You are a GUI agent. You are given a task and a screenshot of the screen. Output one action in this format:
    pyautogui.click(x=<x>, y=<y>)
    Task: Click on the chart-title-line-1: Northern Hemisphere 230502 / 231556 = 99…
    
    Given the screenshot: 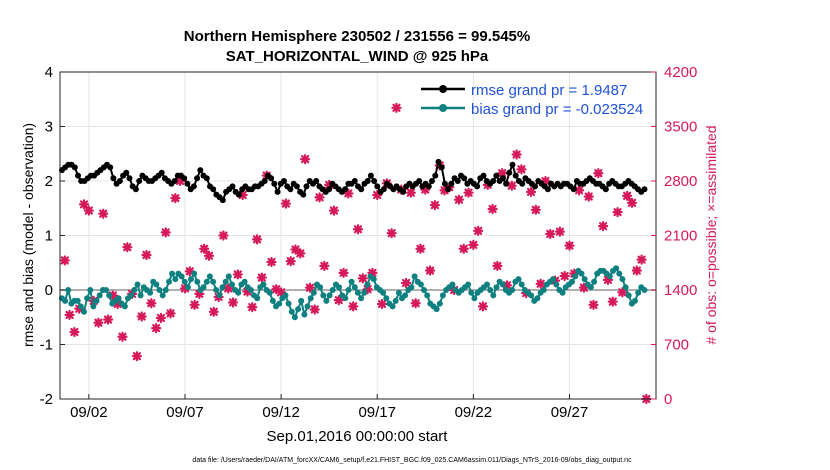 What is the action you would take?
    pyautogui.click(x=357, y=36)
    